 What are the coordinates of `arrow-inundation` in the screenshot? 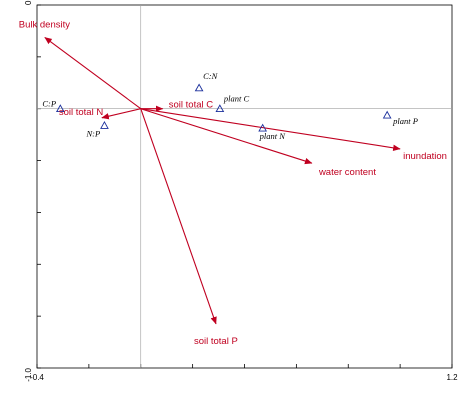 It's located at (270, 129).